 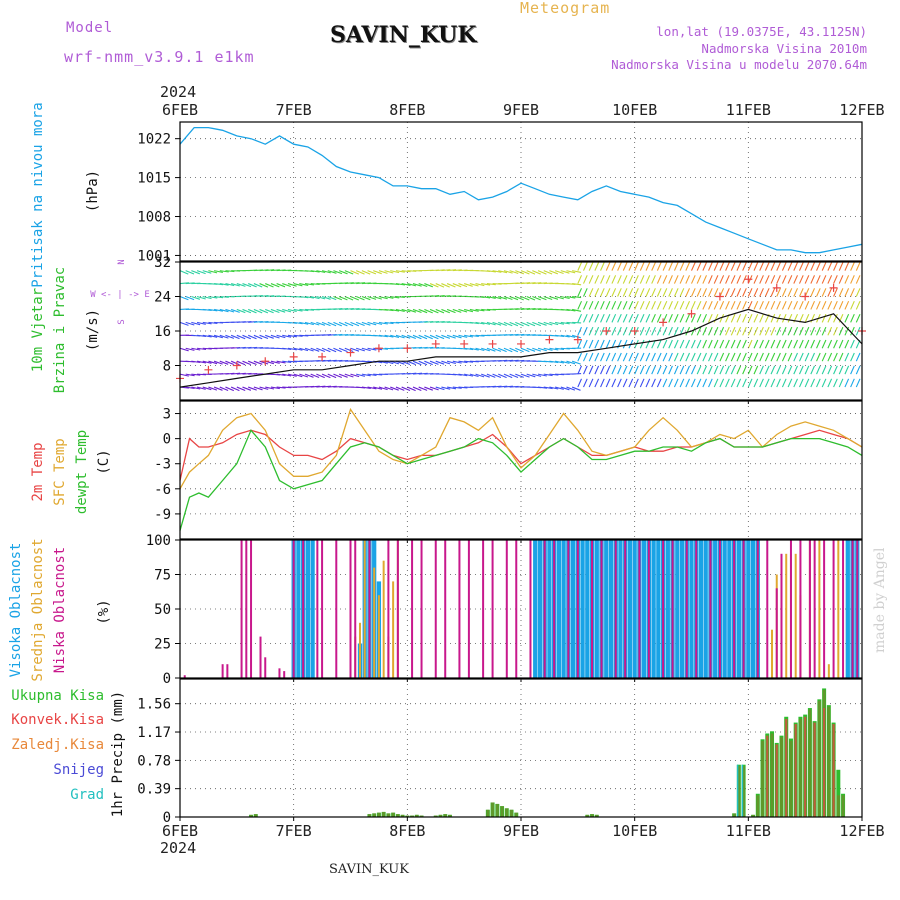 What do you see at coordinates (403, 35) in the screenshot?
I see `station-title: SAVIN_KUK` at bounding box center [403, 35].